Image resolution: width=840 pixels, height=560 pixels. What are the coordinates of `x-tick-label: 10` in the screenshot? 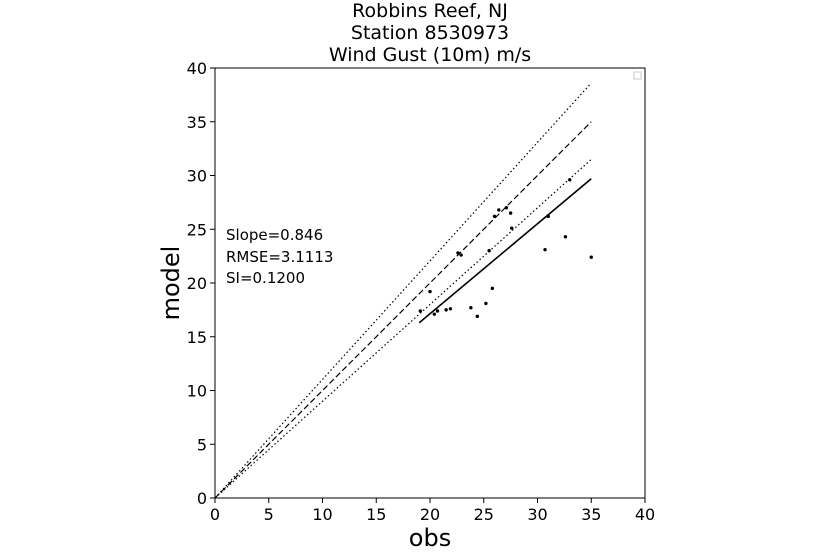 It's located at (322, 514).